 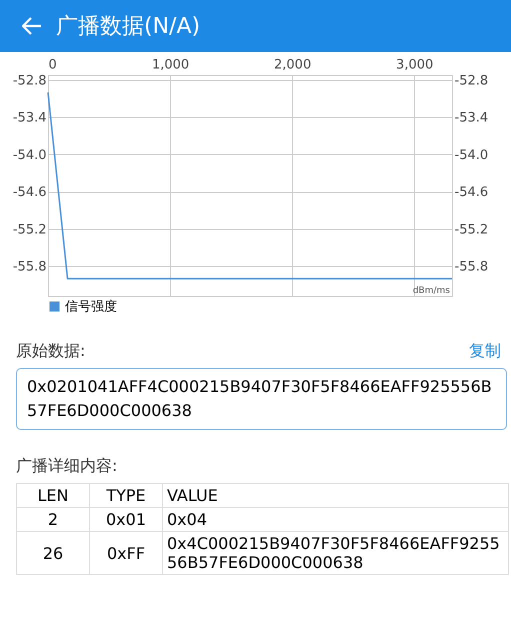 What do you see at coordinates (471, 192) in the screenshot?
I see `y2-tick-label: -54.6` at bounding box center [471, 192].